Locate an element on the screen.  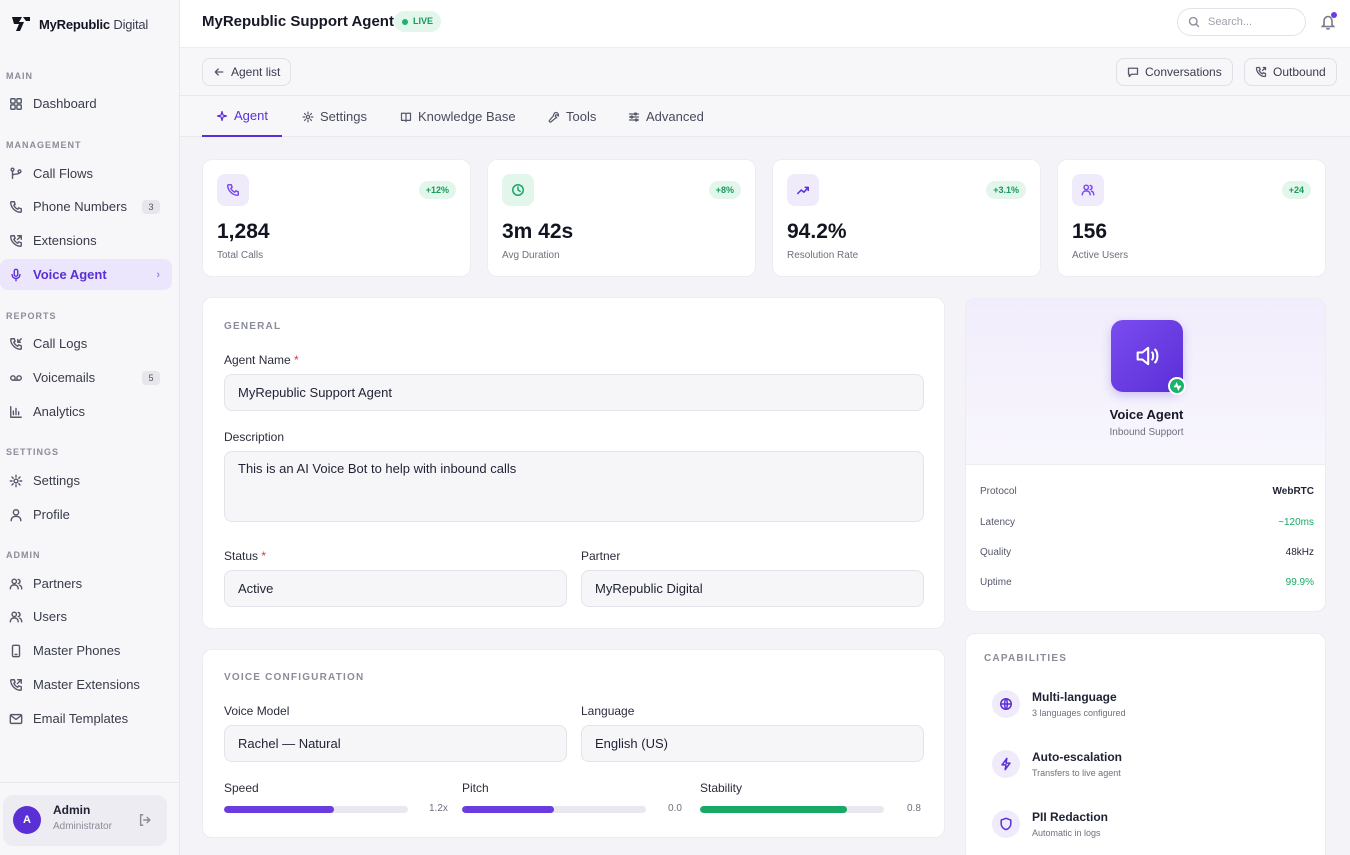
sidebar-item-extensions: Extensions is located at coordinates (86, 240).